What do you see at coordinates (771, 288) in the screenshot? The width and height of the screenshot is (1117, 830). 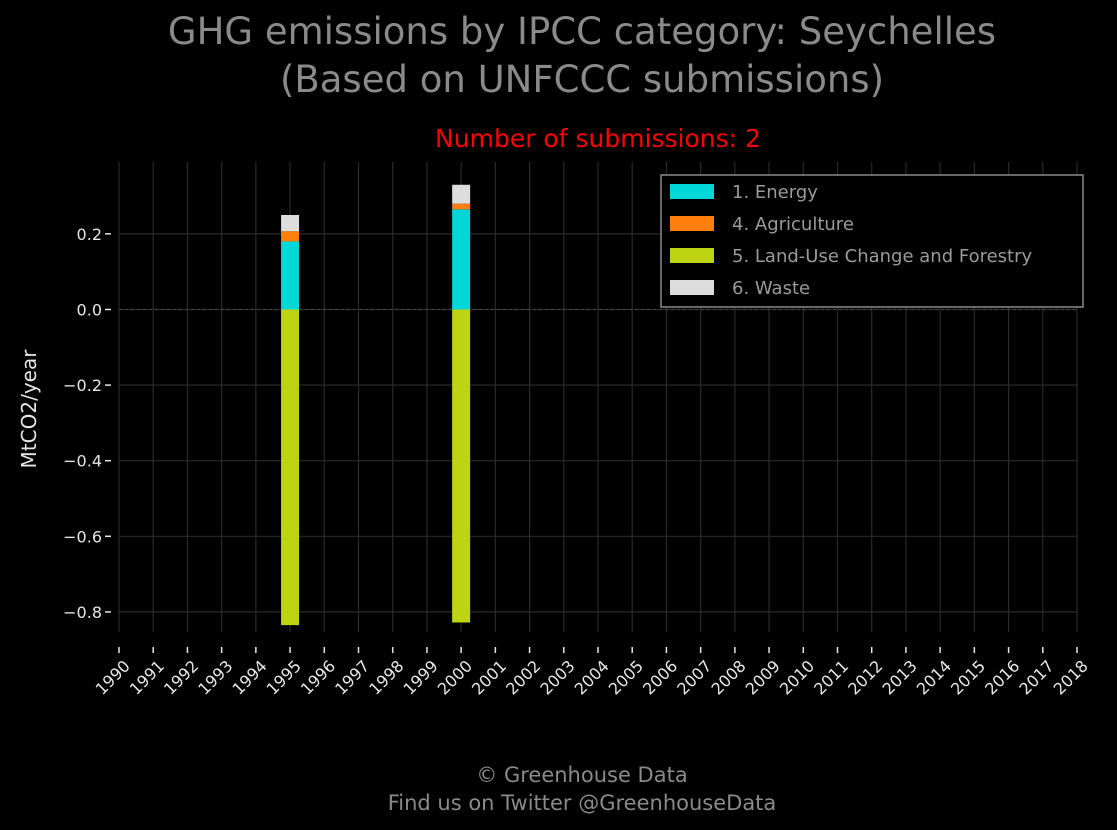 I see `legend-label: 6. Waste` at bounding box center [771, 288].